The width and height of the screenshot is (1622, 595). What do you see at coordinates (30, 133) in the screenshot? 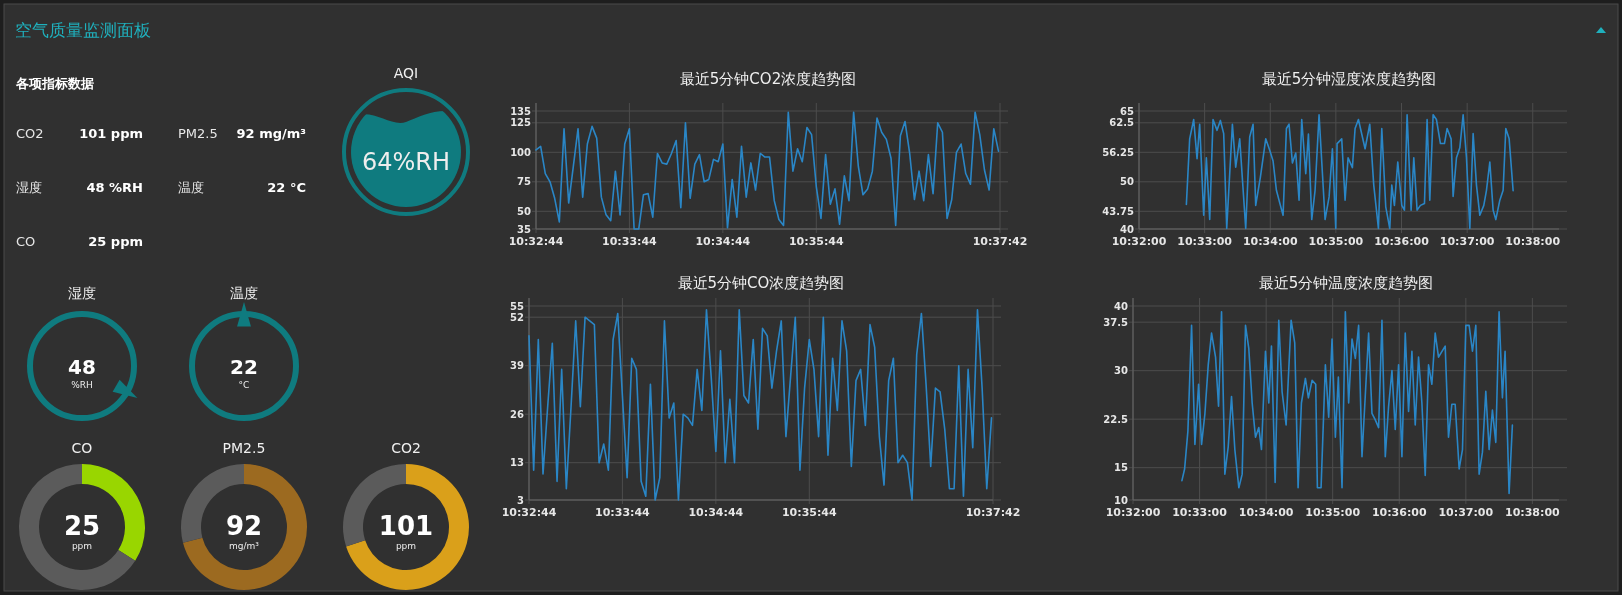
I see `text: CO2` at bounding box center [30, 133].